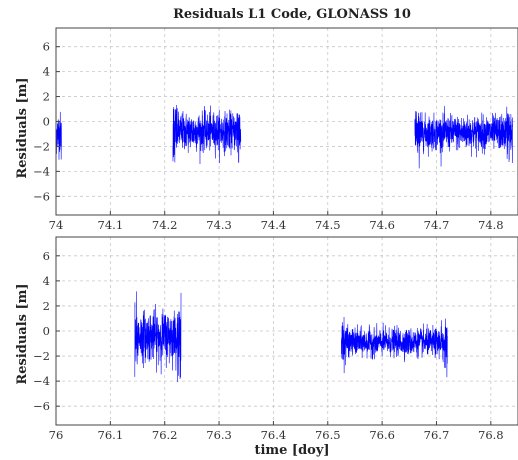 The width and height of the screenshot is (518, 460). I want to click on x-tick-label: 74.3, so click(219, 225).